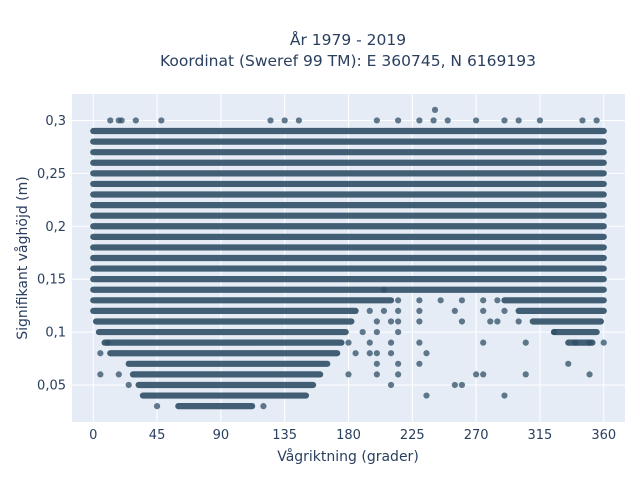  I want to click on x-tick-labels: 0 45 90 135 180 225 270 315 360, so click(352, 435).